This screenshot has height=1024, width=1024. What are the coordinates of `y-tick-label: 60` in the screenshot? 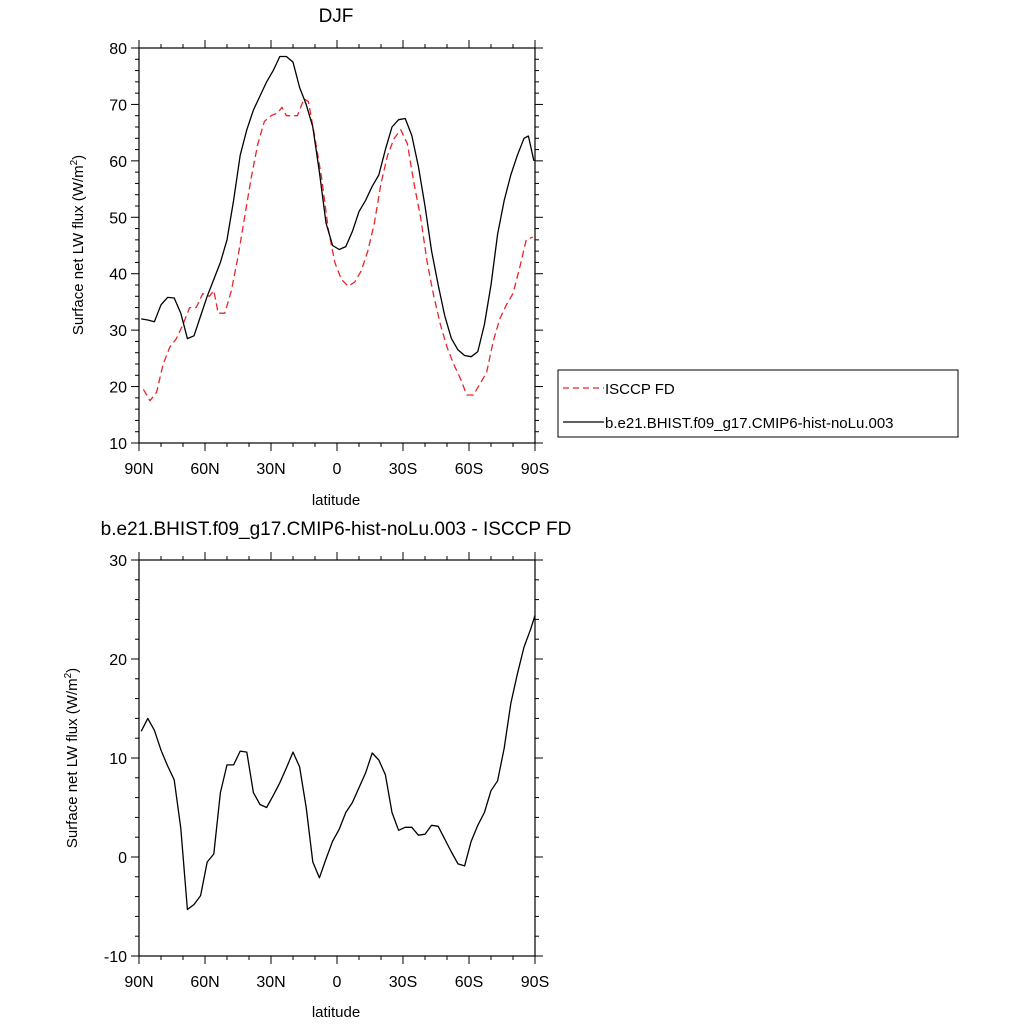 It's located at (118, 162).